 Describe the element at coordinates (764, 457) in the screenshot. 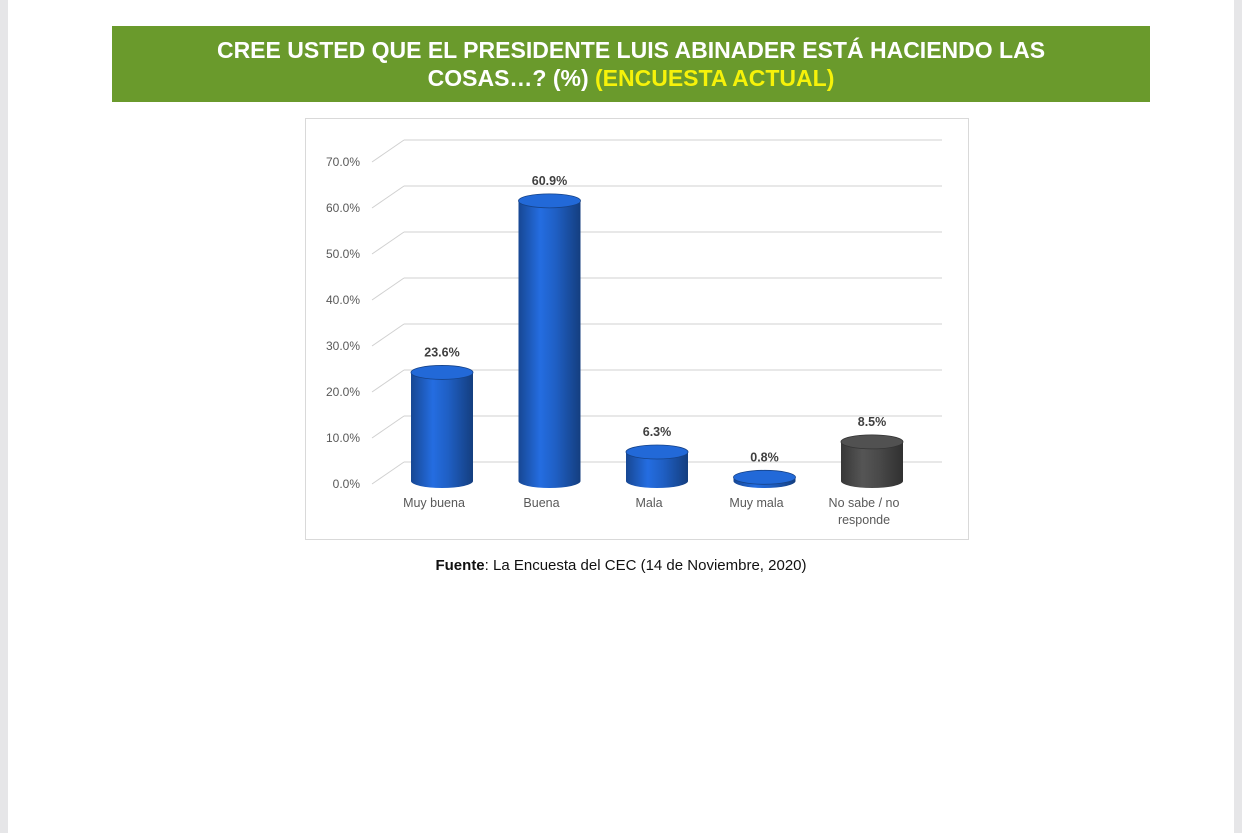

I see `value-label-3: 0.8%` at that location.